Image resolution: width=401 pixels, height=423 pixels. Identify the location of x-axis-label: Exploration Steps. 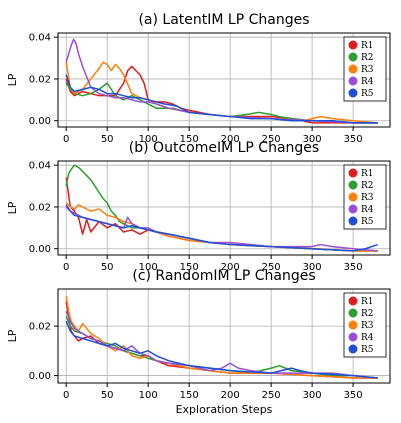
(224, 409).